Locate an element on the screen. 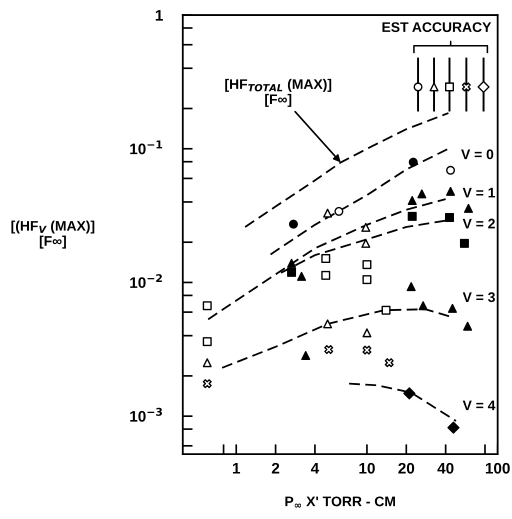 This screenshot has width=512, height=519. x-tick-label: 2 is located at coordinates (276, 468).